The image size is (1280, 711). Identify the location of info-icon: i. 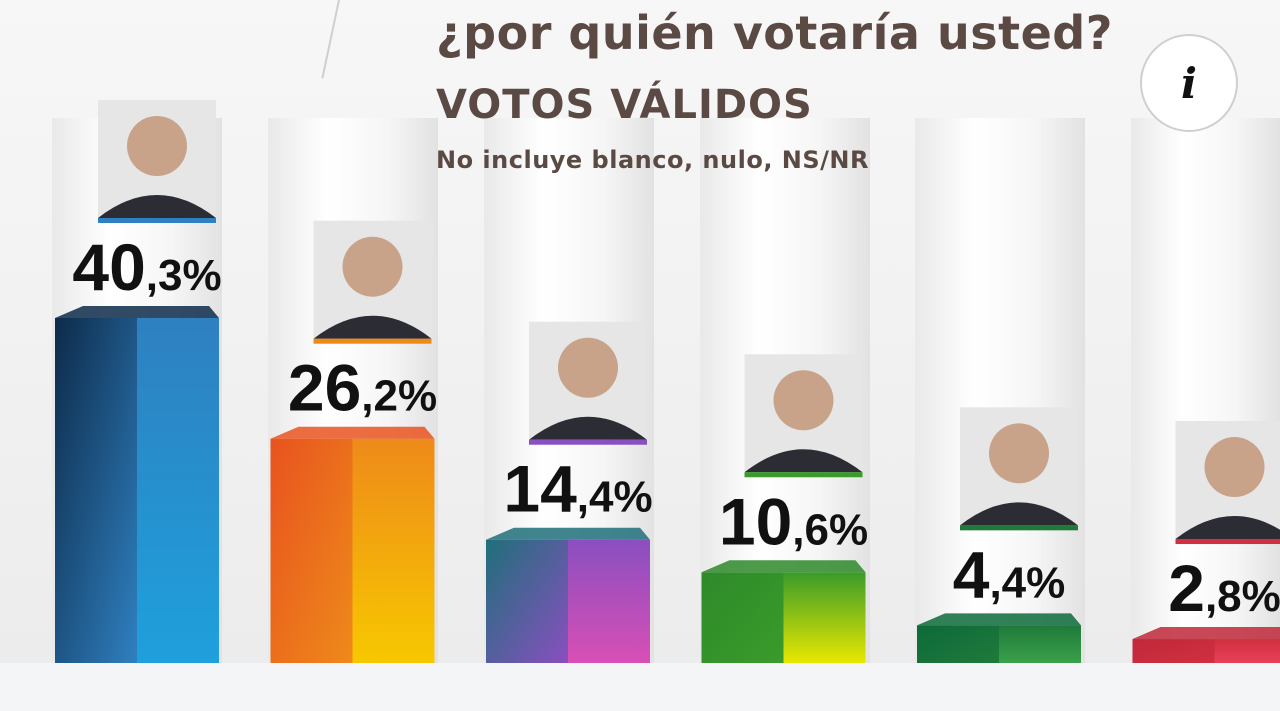
(1189, 83).